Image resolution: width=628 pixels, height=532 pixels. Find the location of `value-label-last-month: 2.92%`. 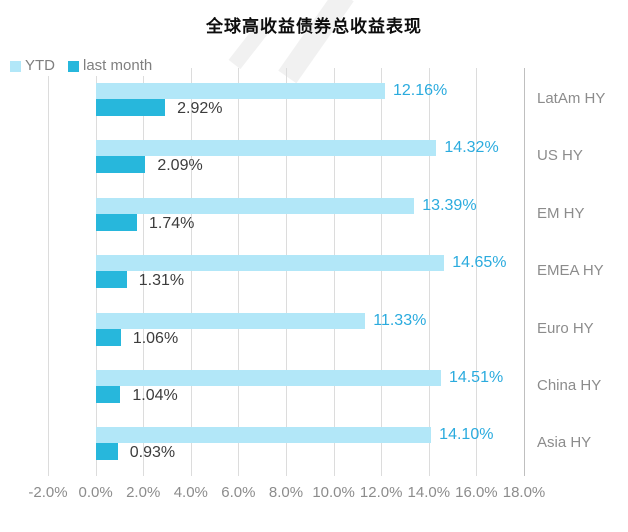

value-label-last-month: 2.92% is located at coordinates (200, 108).